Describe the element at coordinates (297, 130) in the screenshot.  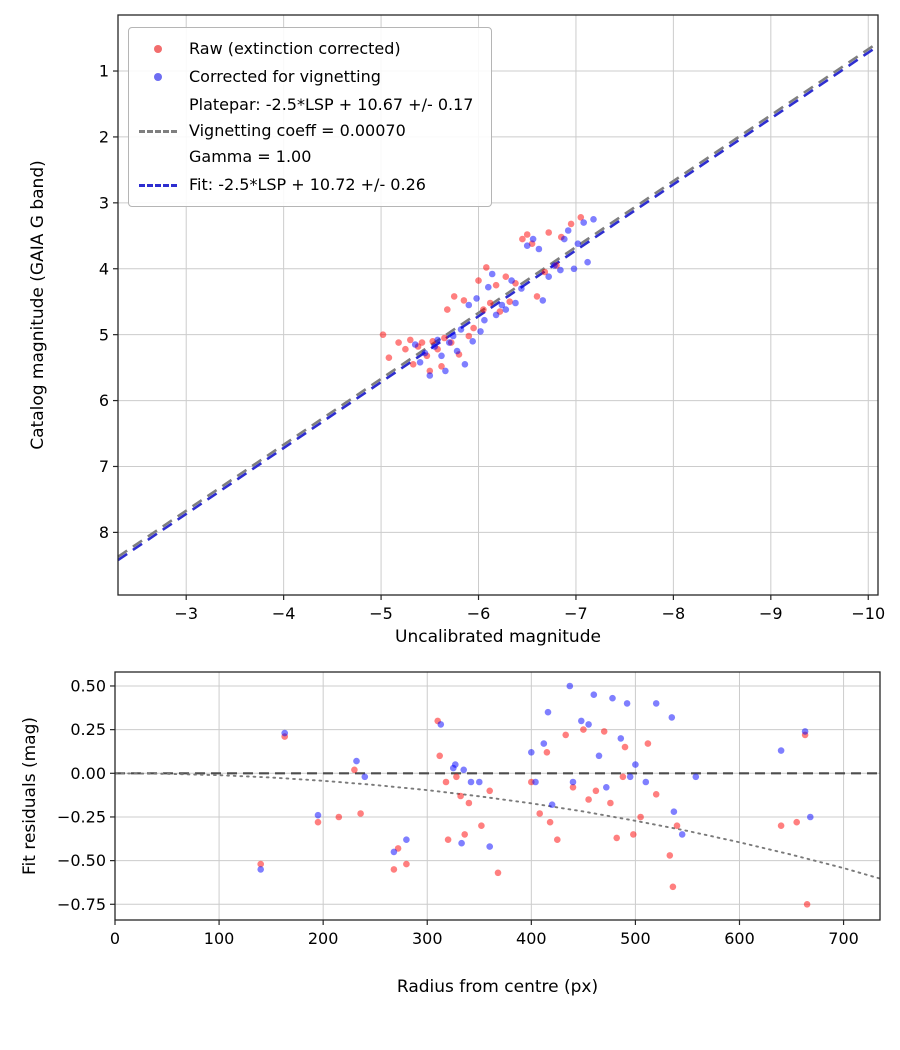
I see `legend-label-vignetting-coeff: Vignetting coeff = 0.00070` at that location.